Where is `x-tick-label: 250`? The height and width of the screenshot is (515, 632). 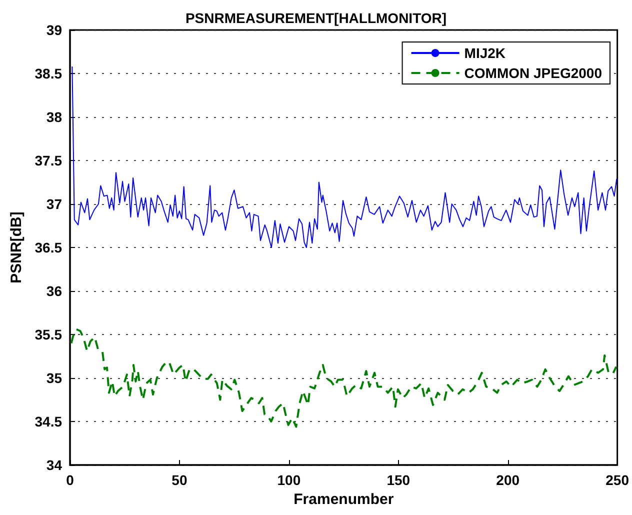 x-tick-label: 250 is located at coordinates (618, 480).